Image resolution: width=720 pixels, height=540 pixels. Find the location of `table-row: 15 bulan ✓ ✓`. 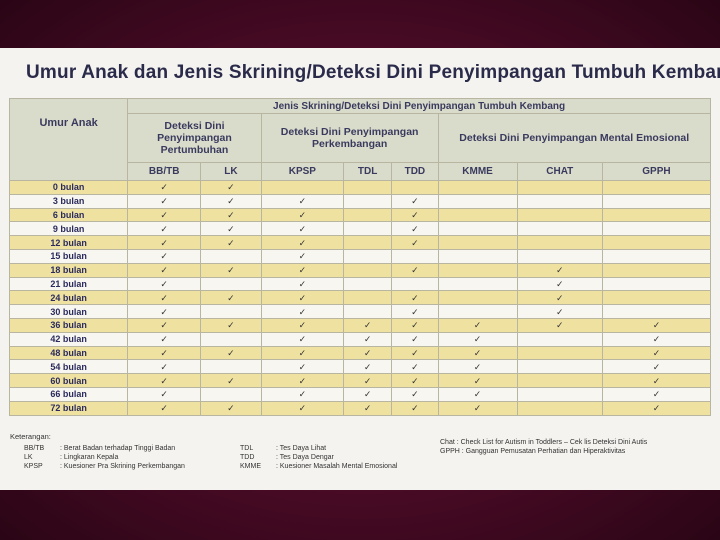

table-row: 15 bulan ✓ ✓ is located at coordinates (360, 256).